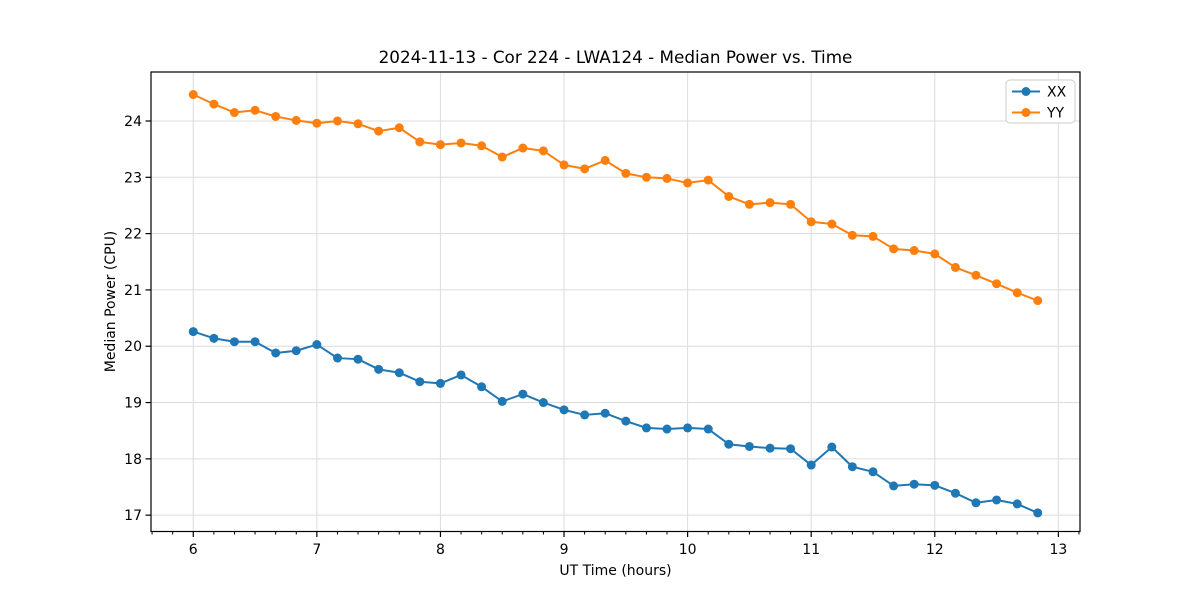  Describe the element at coordinates (615, 571) in the screenshot. I see `x-axis-label: UT Time (hours)` at that location.